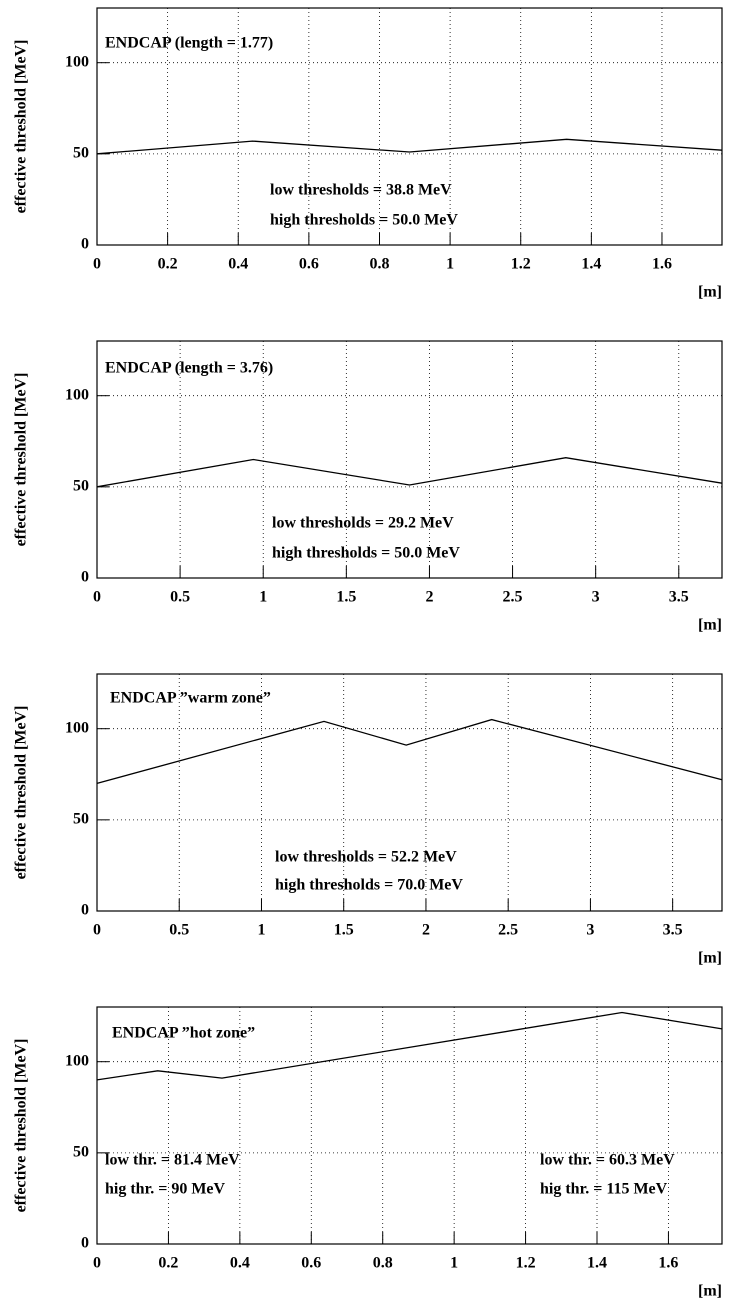 The image size is (731, 1300). I want to click on annotation: hig thr. = 115 MeV, so click(604, 1189).